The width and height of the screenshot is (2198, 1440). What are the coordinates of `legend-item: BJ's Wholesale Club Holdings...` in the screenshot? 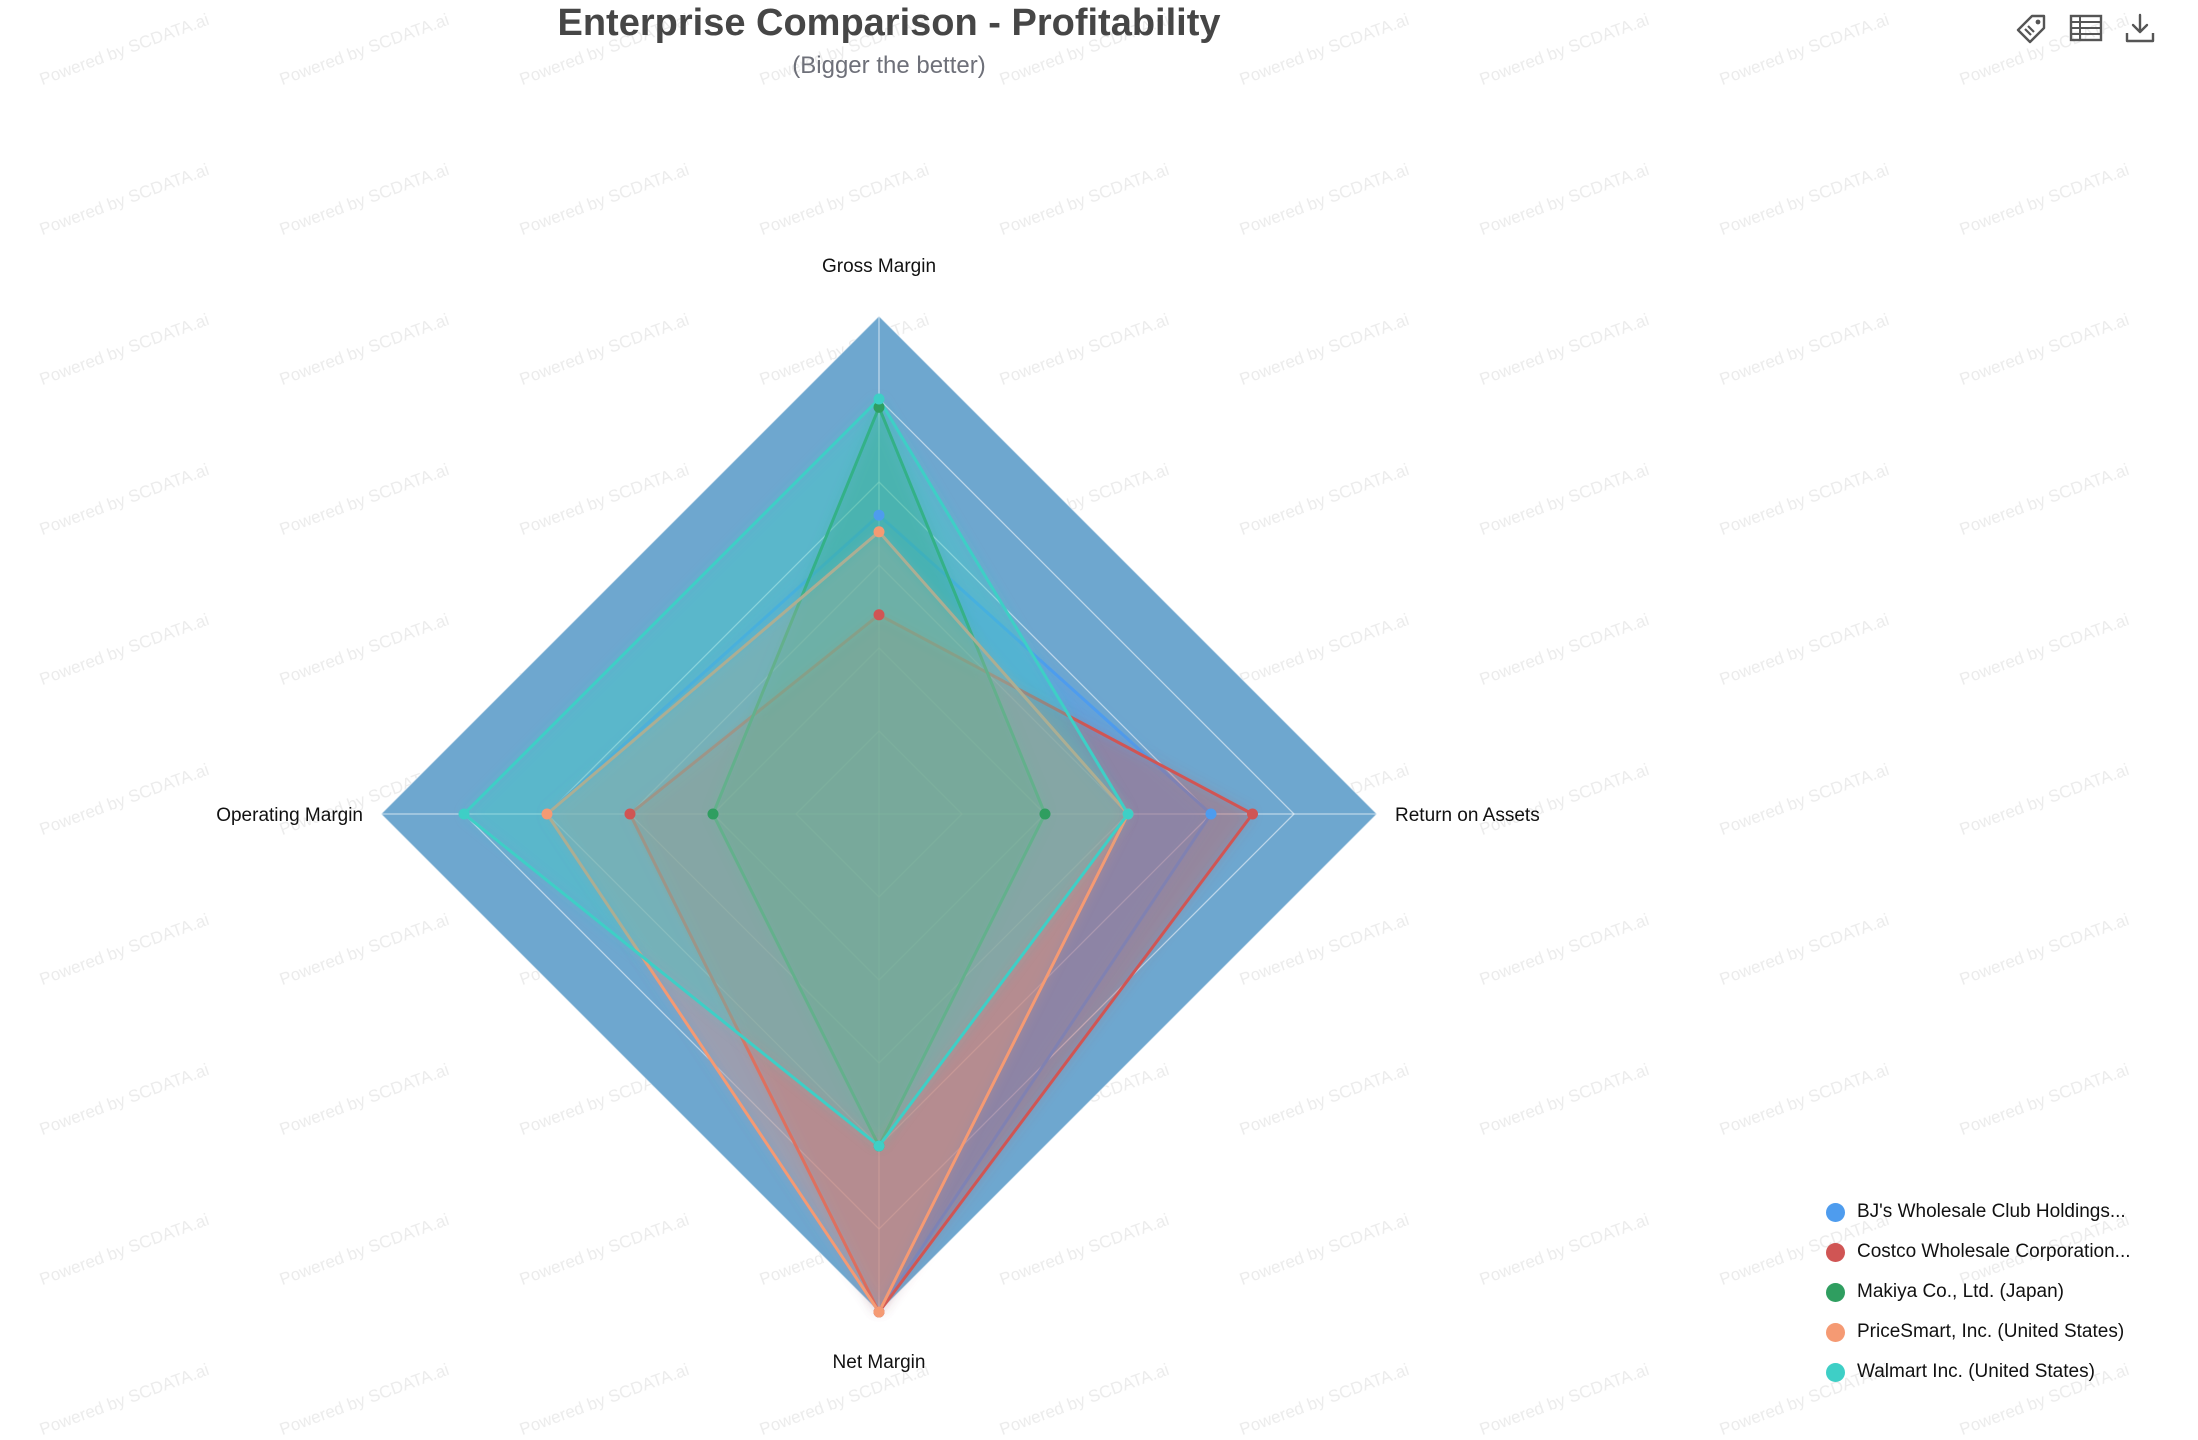 It's located at (1978, 1212).